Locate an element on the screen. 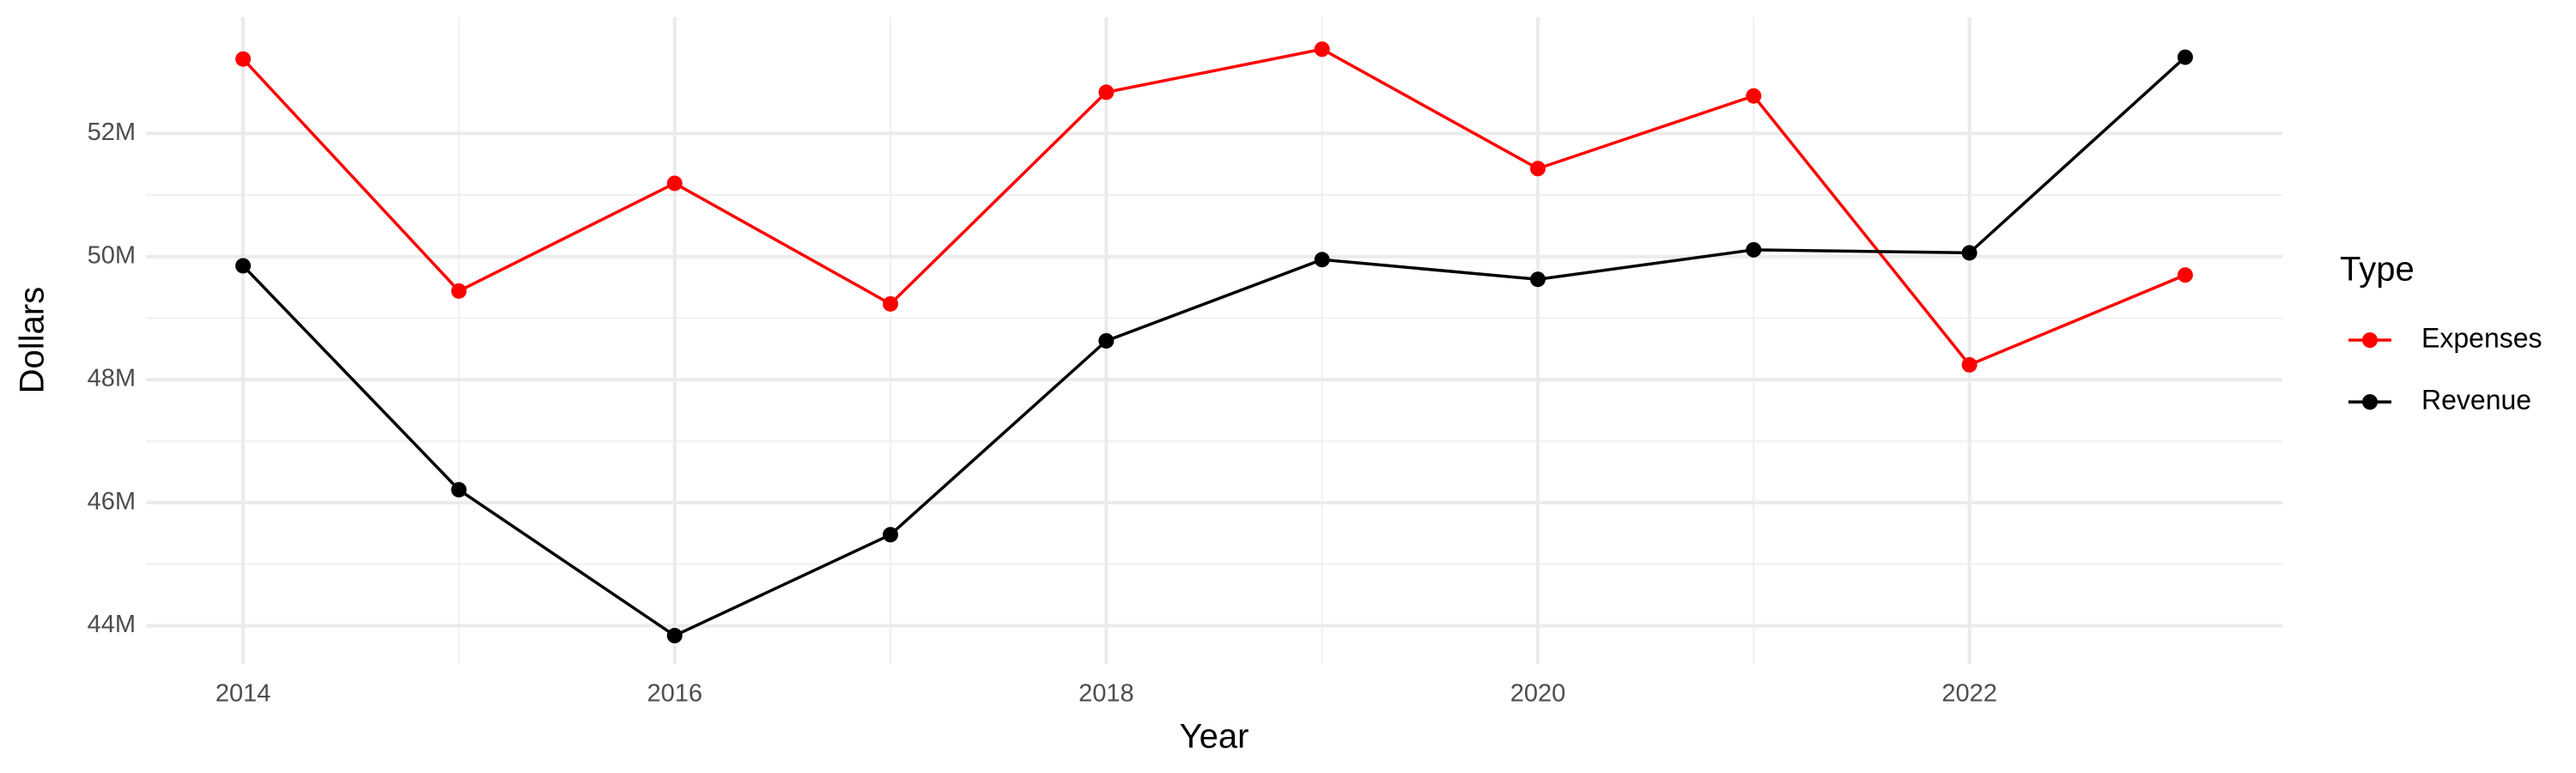  y-tick-label: 48M is located at coordinates (112, 379).